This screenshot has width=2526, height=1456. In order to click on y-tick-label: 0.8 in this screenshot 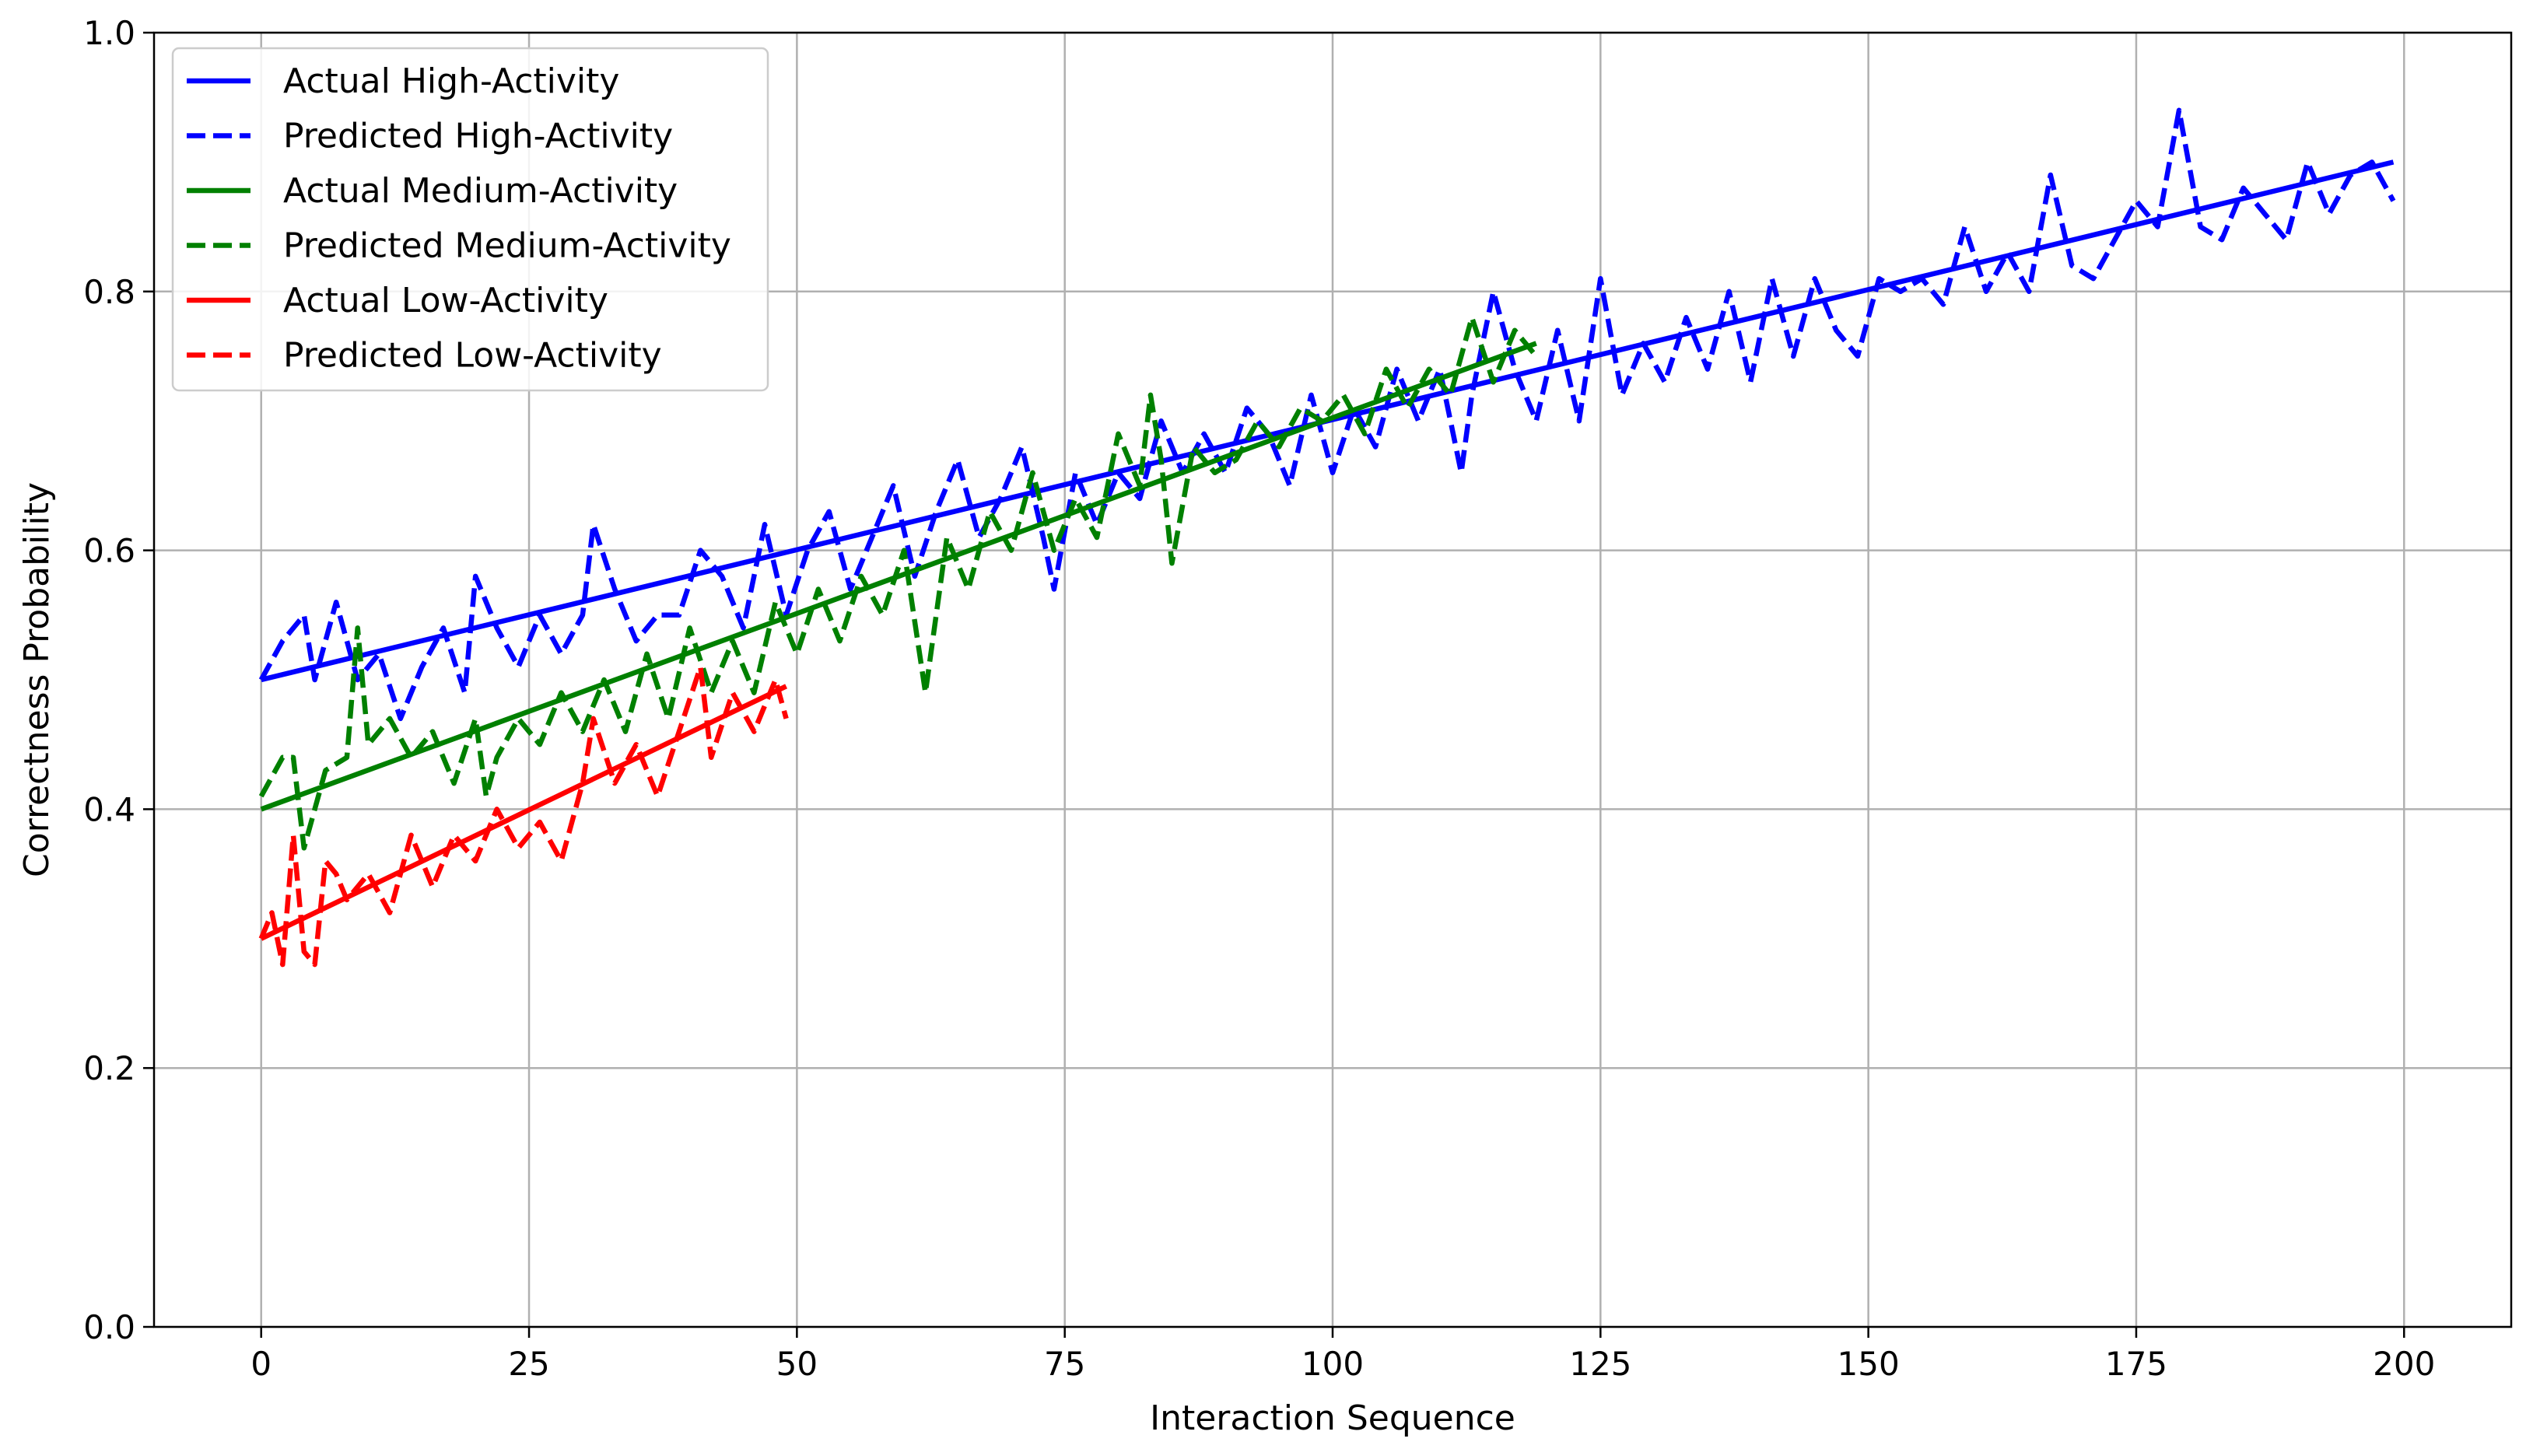, I will do `click(109, 292)`.